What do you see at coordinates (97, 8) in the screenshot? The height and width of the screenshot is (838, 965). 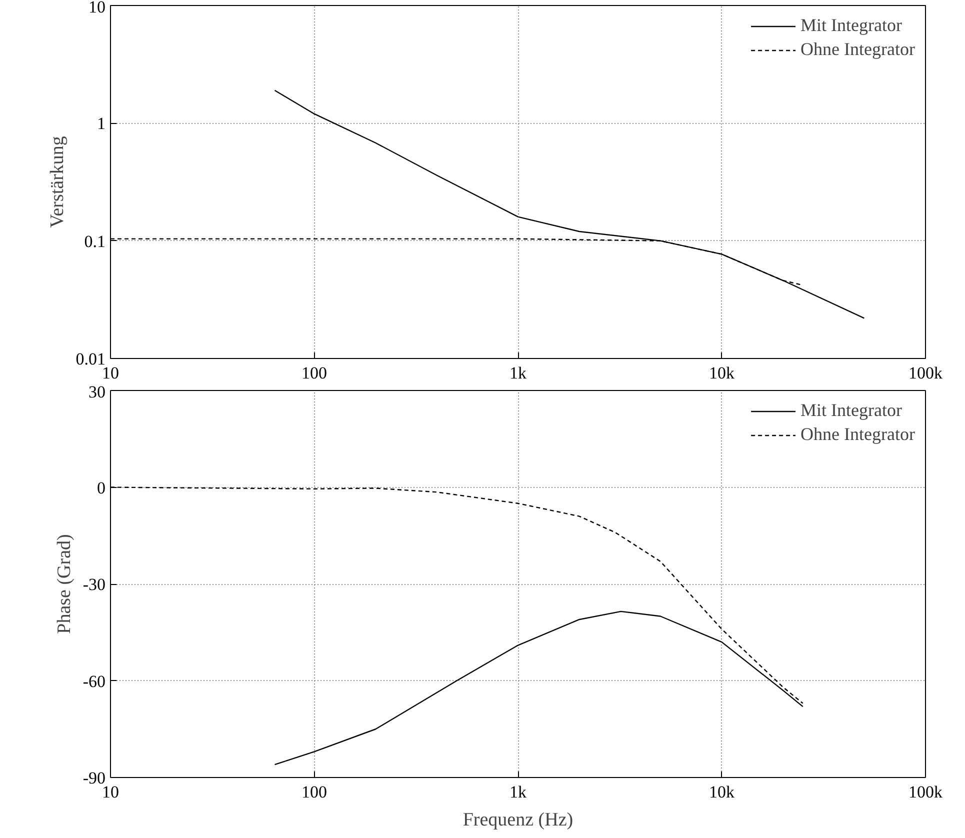 I see `y-tick-label: 10` at bounding box center [97, 8].